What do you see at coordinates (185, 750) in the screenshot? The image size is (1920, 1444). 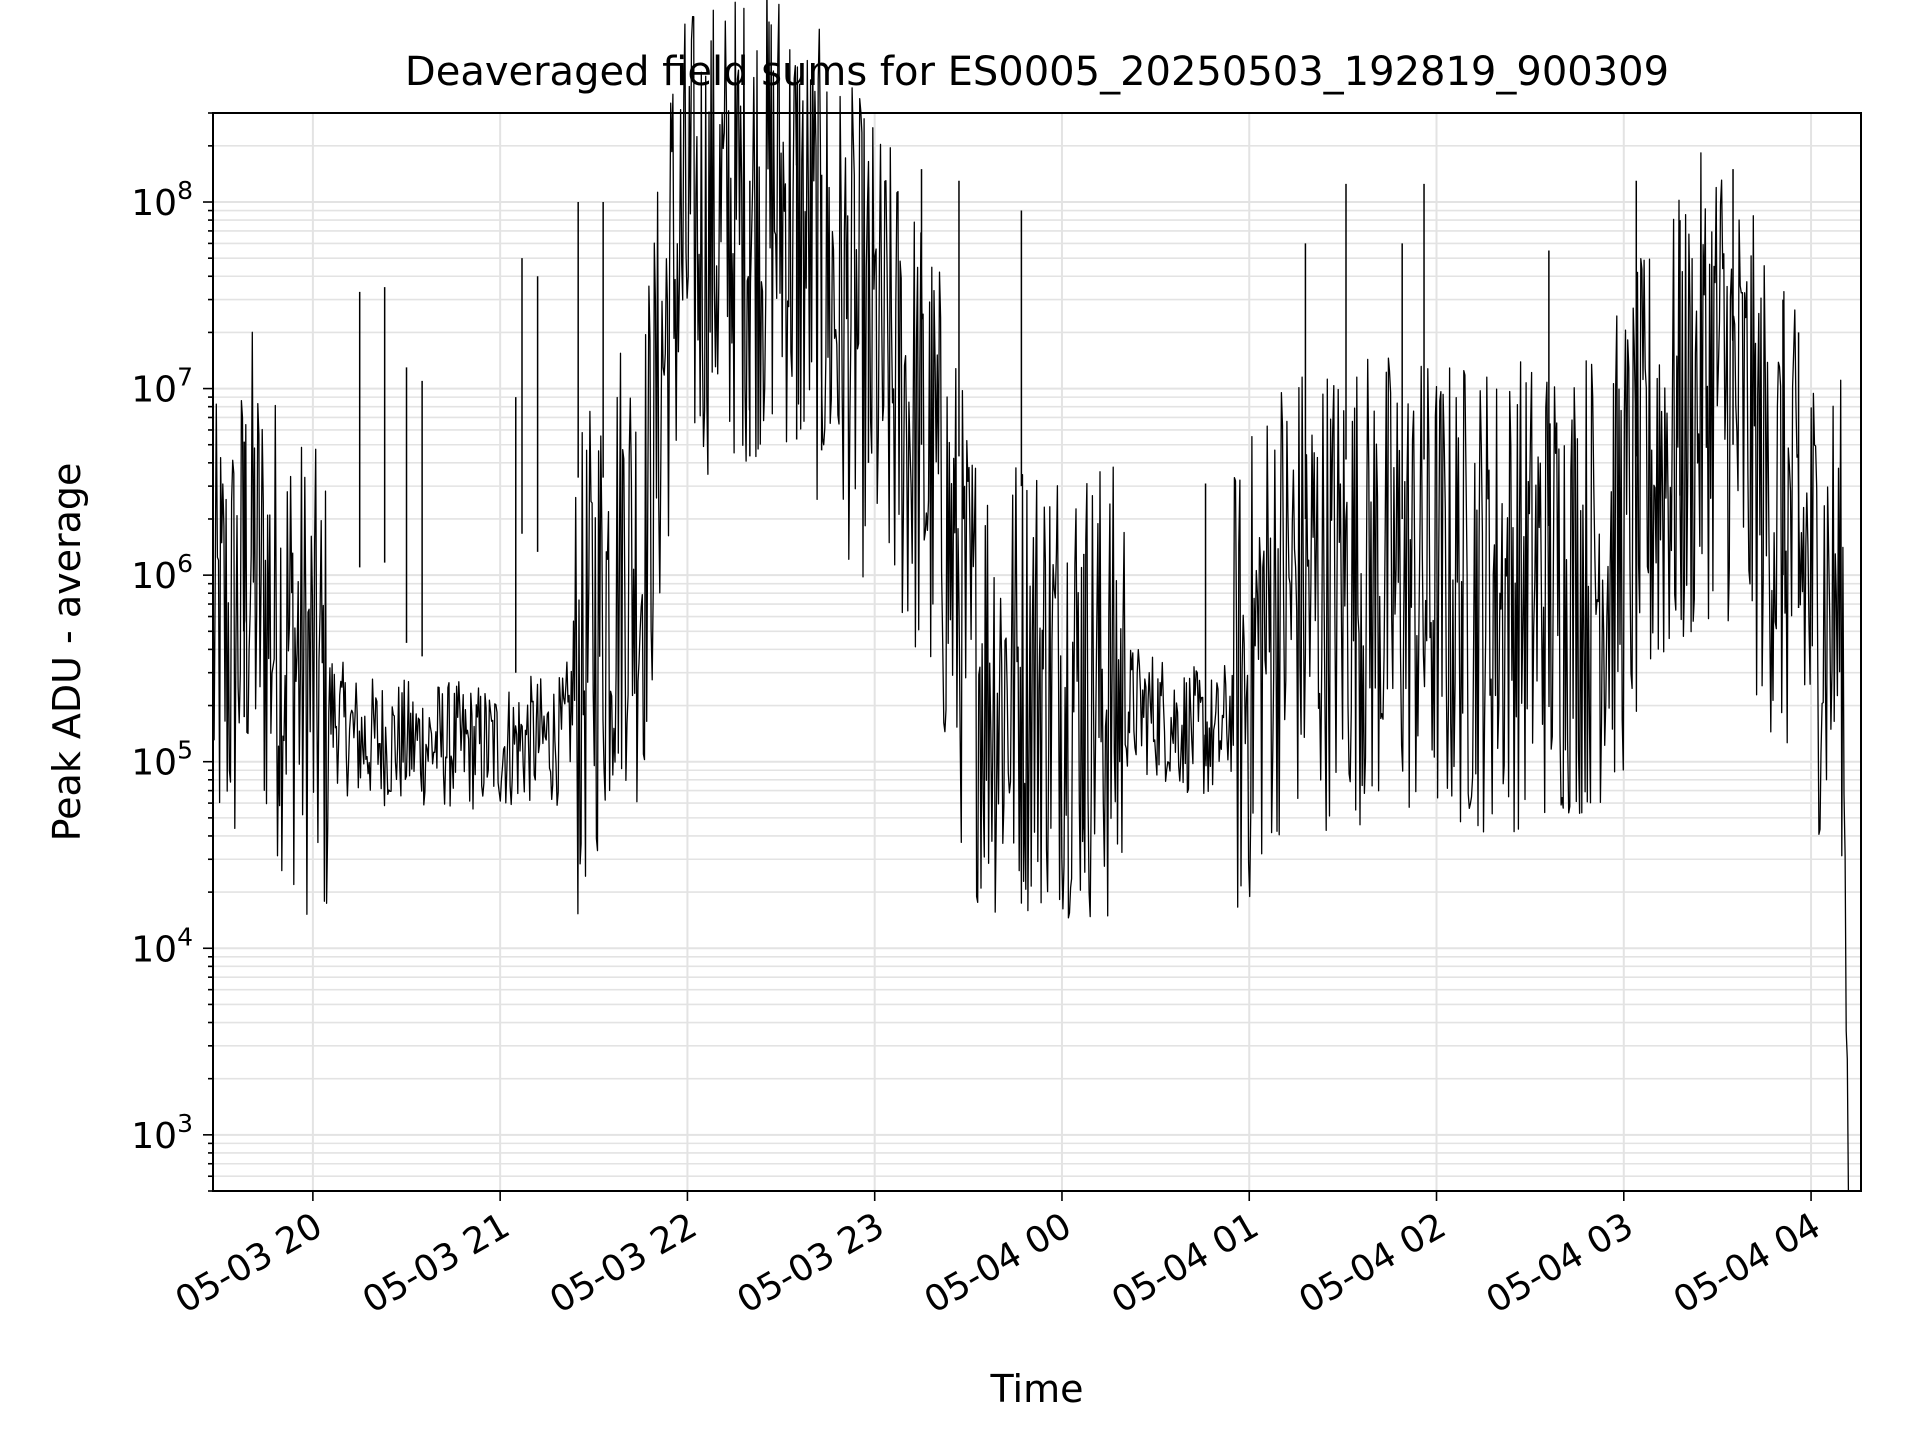 I see `y-tick-label-exponent: 5` at bounding box center [185, 750].